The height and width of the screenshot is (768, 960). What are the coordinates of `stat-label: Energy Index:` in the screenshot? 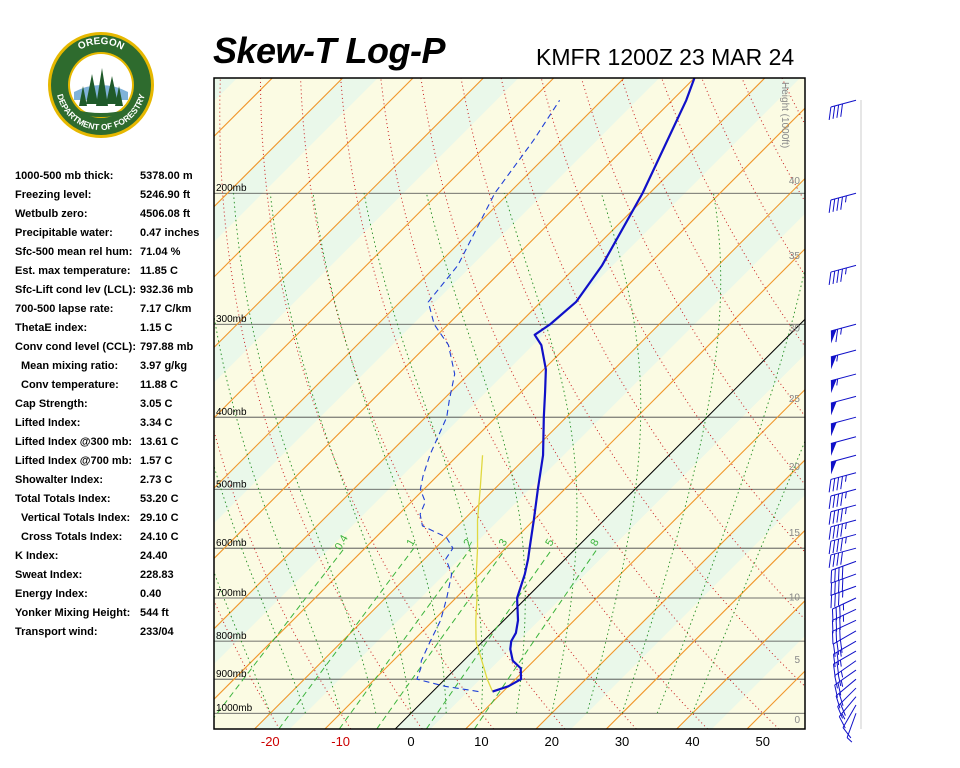 It's located at (51, 594).